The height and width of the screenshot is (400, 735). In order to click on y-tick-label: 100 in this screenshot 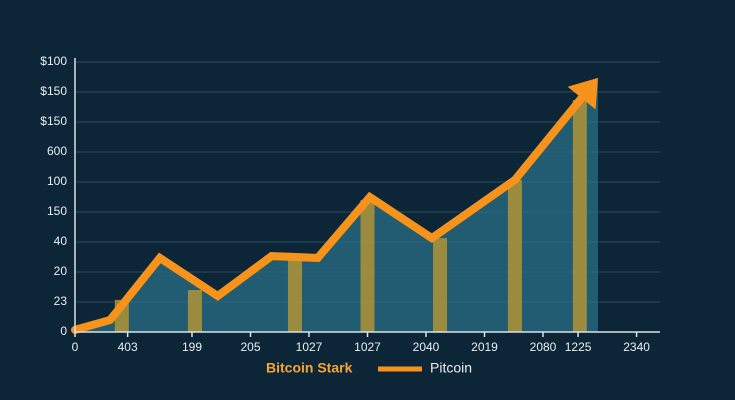, I will do `click(57, 181)`.